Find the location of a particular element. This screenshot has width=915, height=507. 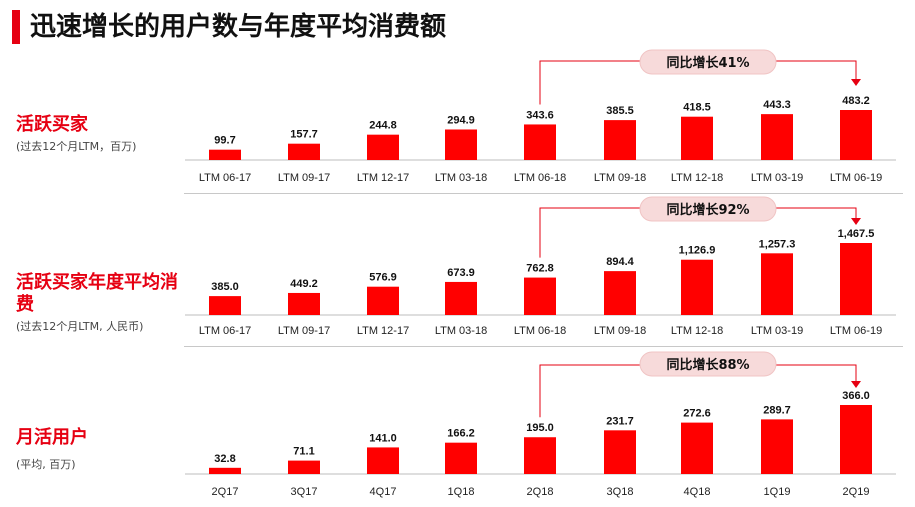

tick-label: 4Q18 is located at coordinates (697, 492).